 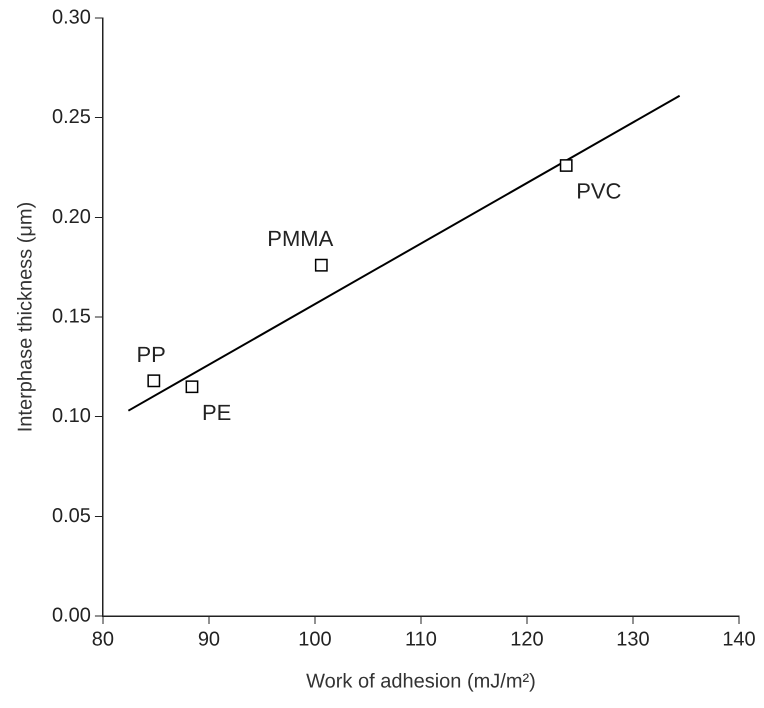 I want to click on y-tick-label: 0.25, so click(x=71, y=117).